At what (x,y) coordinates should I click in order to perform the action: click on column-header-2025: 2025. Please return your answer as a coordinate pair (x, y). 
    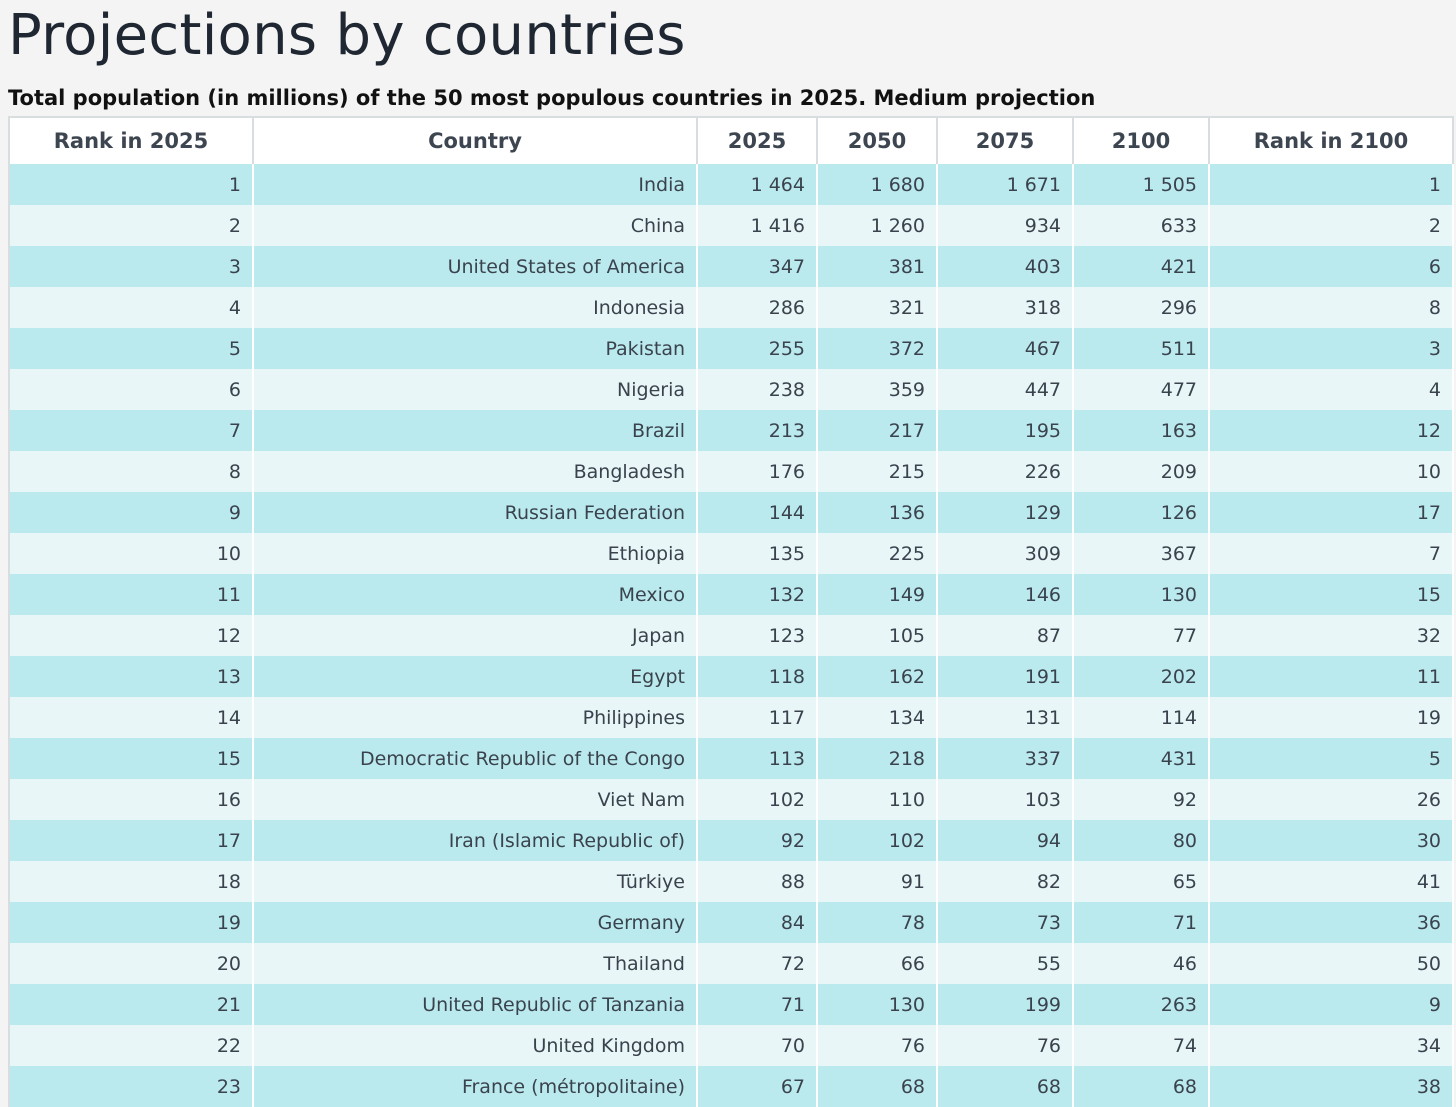
    Looking at the image, I should click on (757, 140).